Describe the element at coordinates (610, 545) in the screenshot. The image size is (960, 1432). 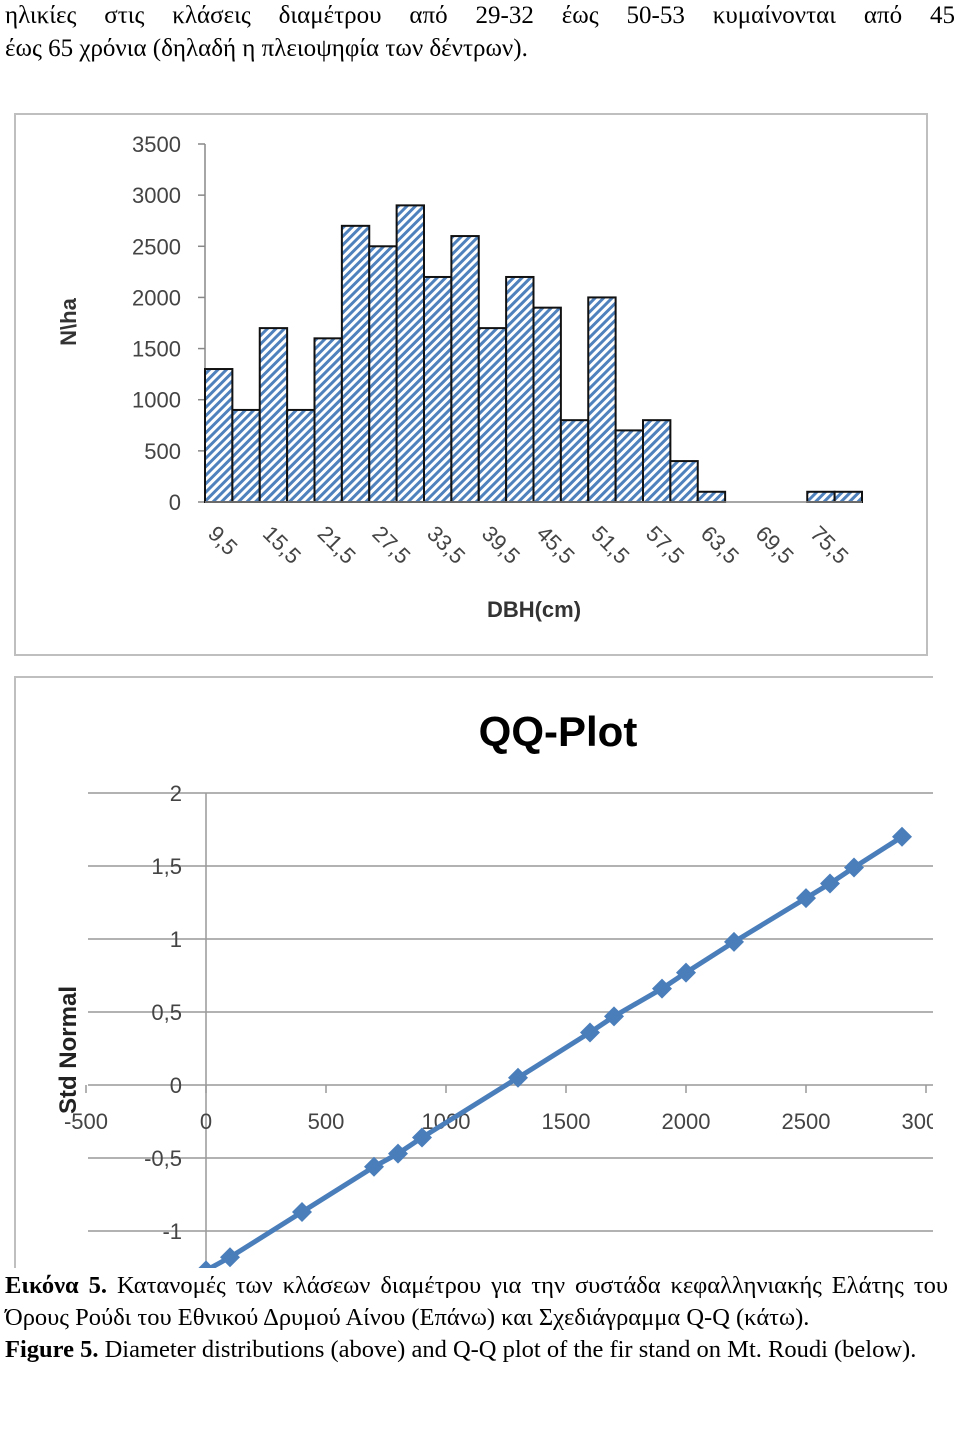
I see `x-tick-label: 51,5` at that location.